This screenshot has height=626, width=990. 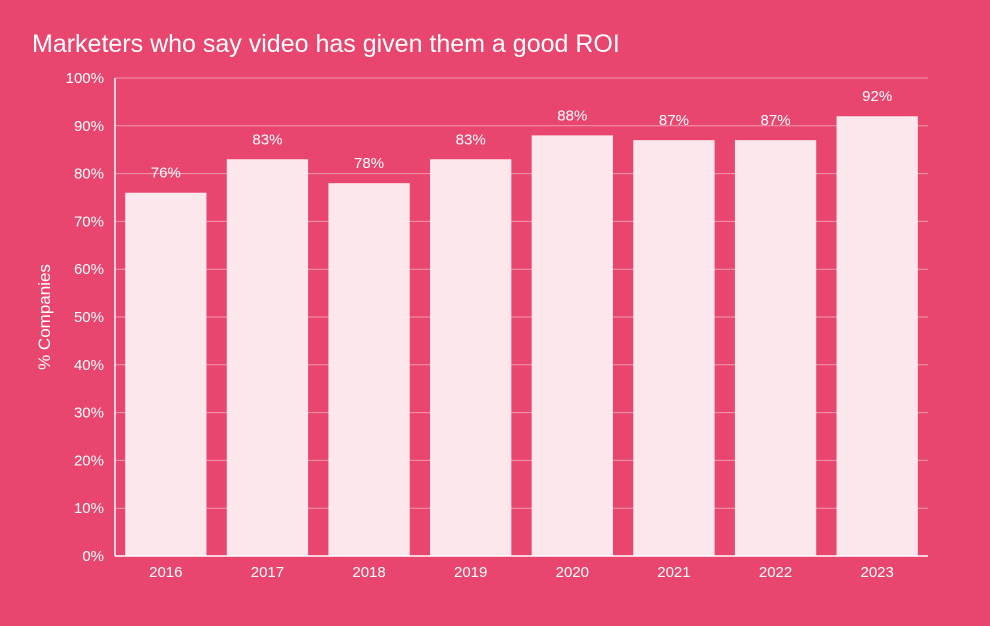 What do you see at coordinates (89, 126) in the screenshot?
I see `y-tick-label: 90%` at bounding box center [89, 126].